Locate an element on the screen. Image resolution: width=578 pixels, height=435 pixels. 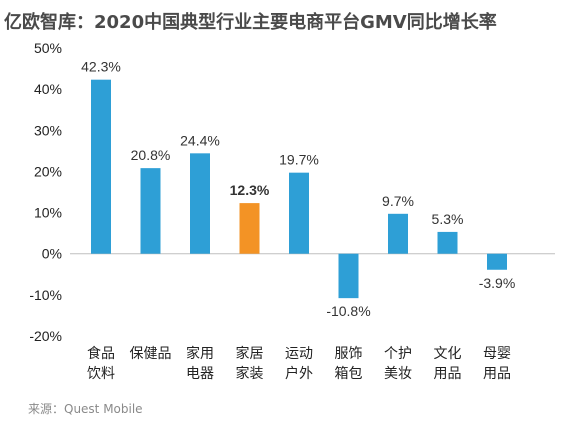
data-label: -3.9% is located at coordinates (497, 283).